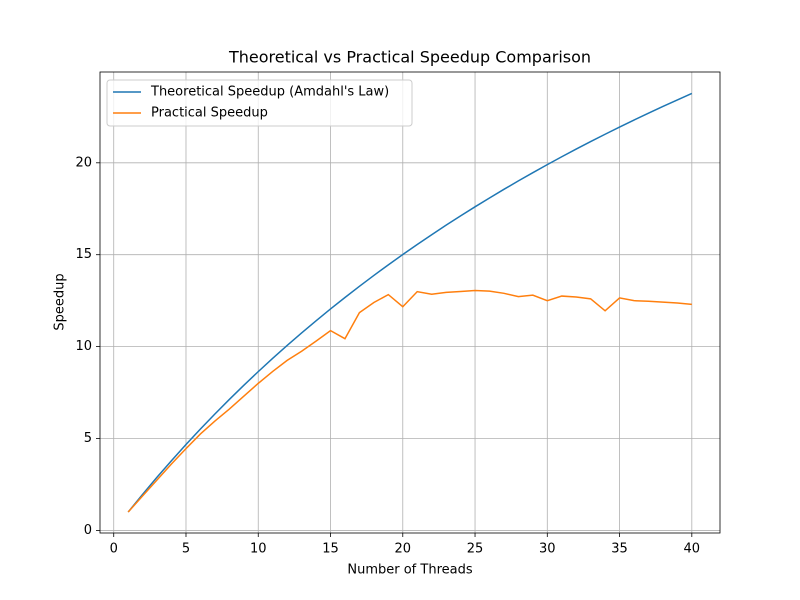  Describe the element at coordinates (186, 549) in the screenshot. I see `x-tick-label: 5` at that location.